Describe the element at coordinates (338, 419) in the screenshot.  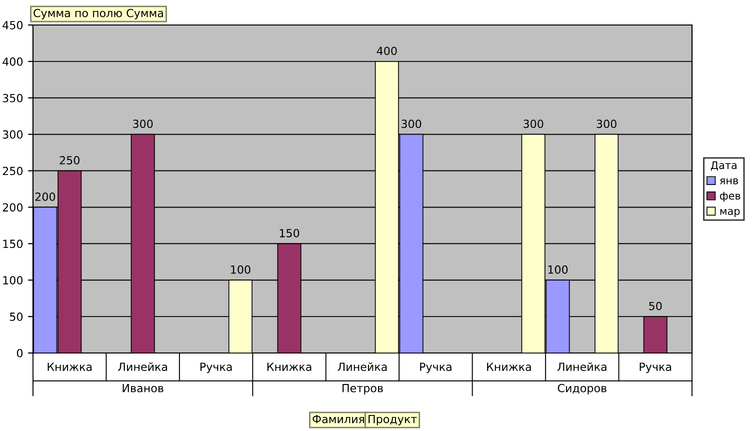
I see `text: Фамилия` at that location.